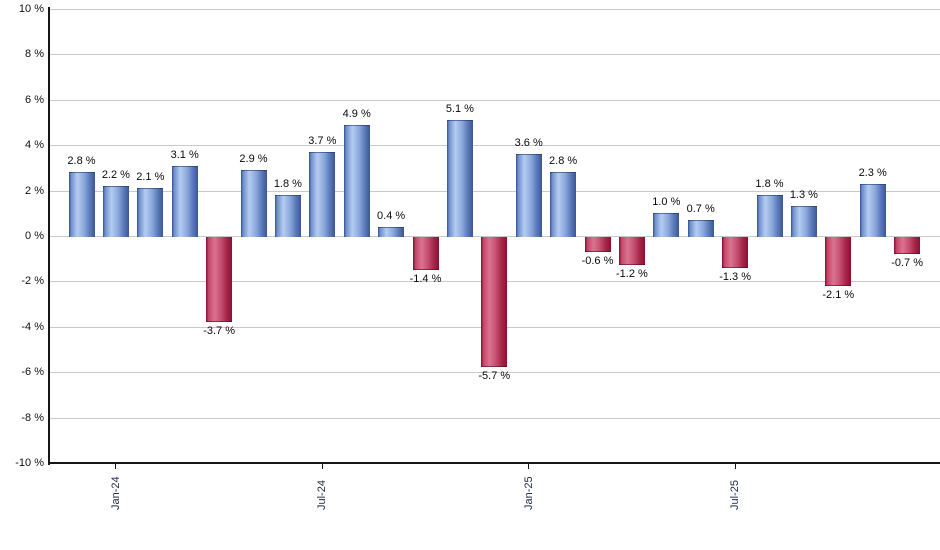 This screenshot has height=550, width=940. Describe the element at coordinates (459, 109) in the screenshot. I see `bar-value-label: 5.1 %` at that location.